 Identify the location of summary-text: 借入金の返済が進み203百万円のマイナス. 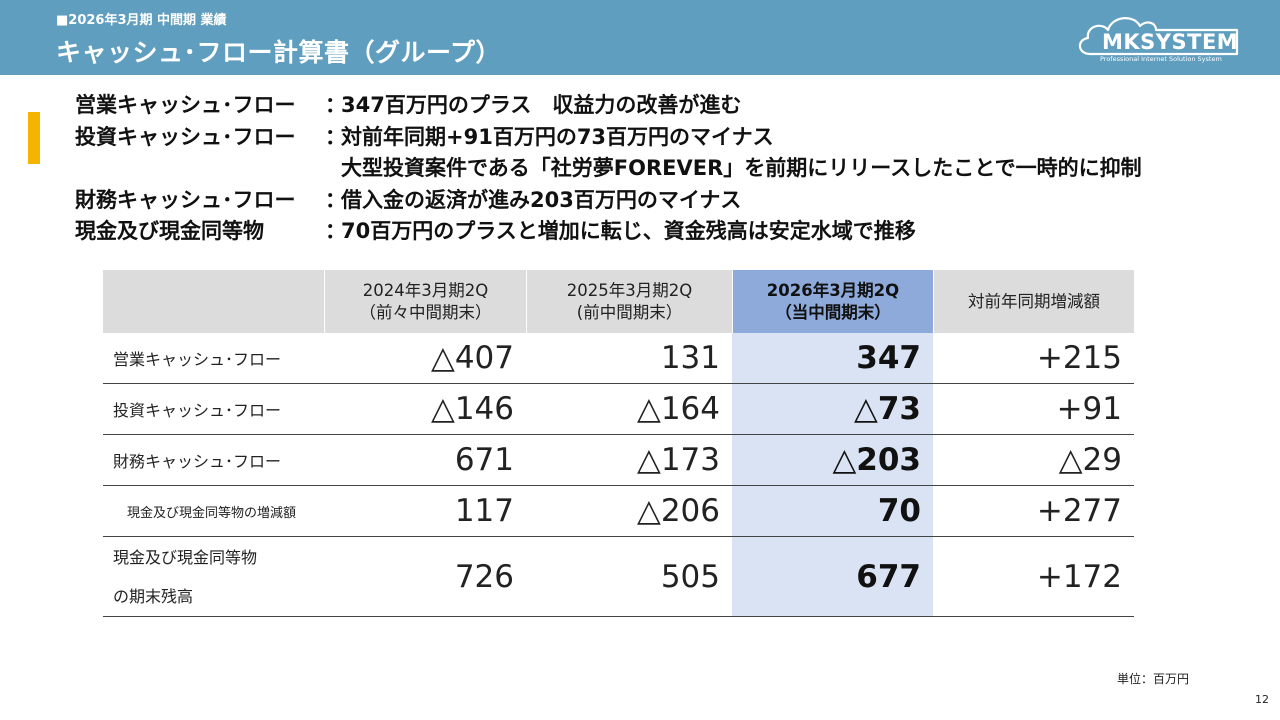
(541, 199).